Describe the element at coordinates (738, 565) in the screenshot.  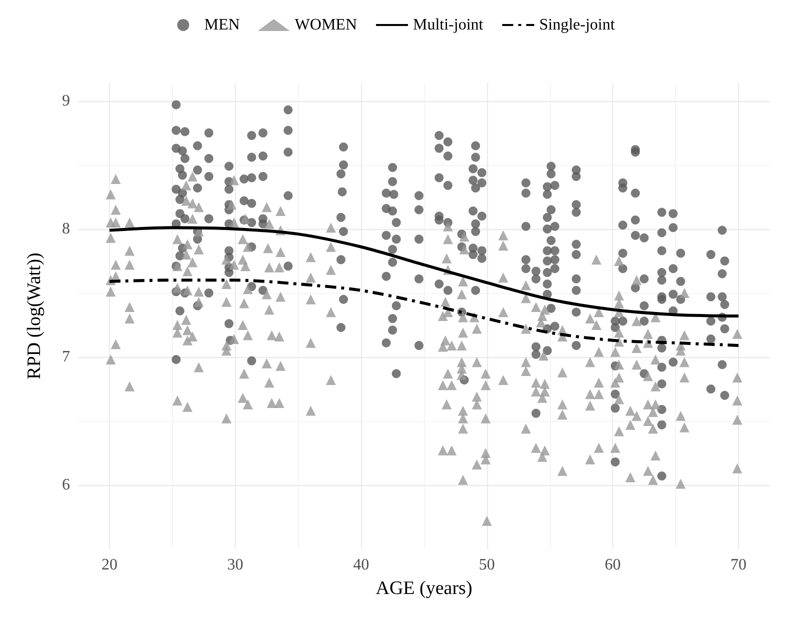
I see `x-tick-label: 70` at that location.